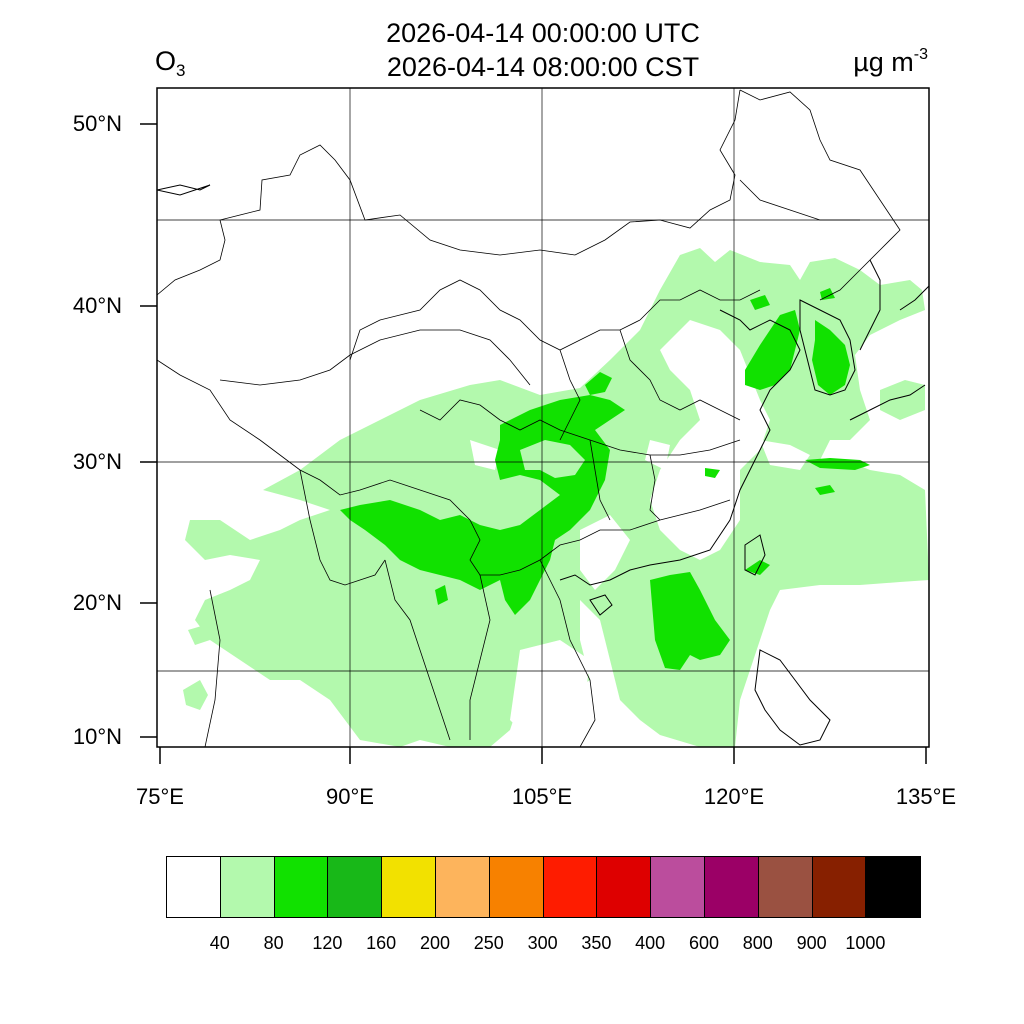 The width and height of the screenshot is (1024, 1024). Describe the element at coordinates (920, 54) in the screenshot. I see `units-superscript: -3` at that location.